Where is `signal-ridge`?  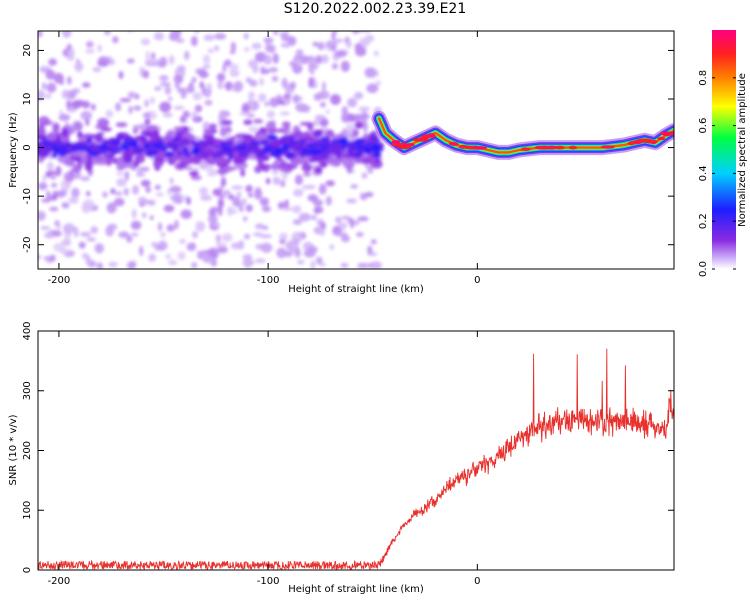
signal-ridge is located at coordinates (522, 135).